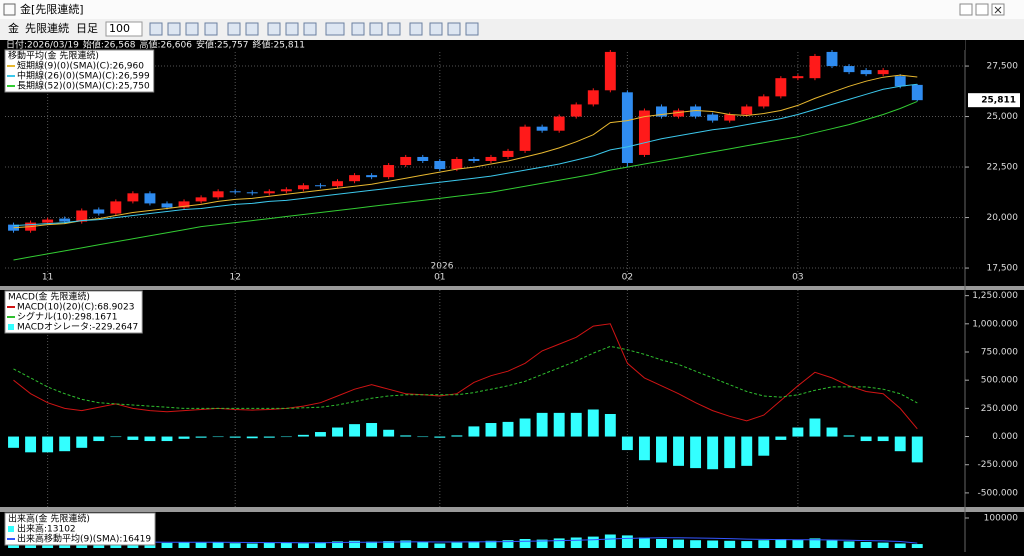  What do you see at coordinates (279, 45) in the screenshot?
I see `header-info: 終値:25,811` at bounding box center [279, 45].